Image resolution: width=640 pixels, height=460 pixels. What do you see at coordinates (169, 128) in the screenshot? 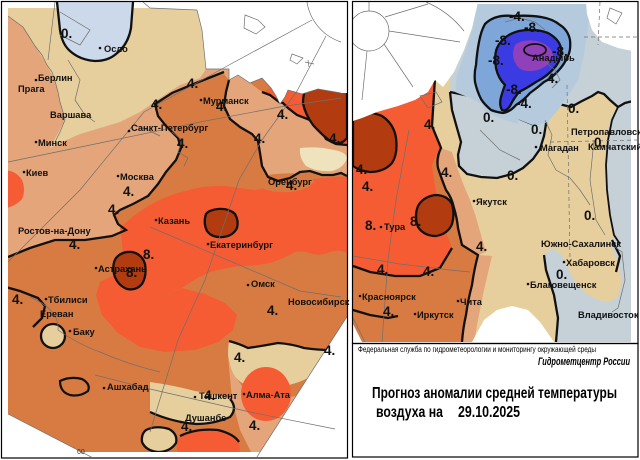
I see `svg-text: Санкт-Петербург` at bounding box center [169, 128].